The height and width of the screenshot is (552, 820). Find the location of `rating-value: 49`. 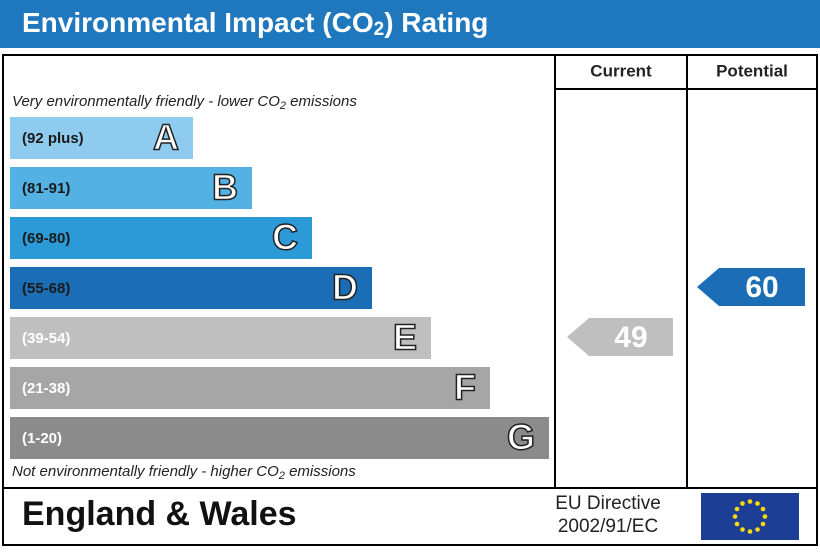

rating-value: 49 is located at coordinates (630, 337).